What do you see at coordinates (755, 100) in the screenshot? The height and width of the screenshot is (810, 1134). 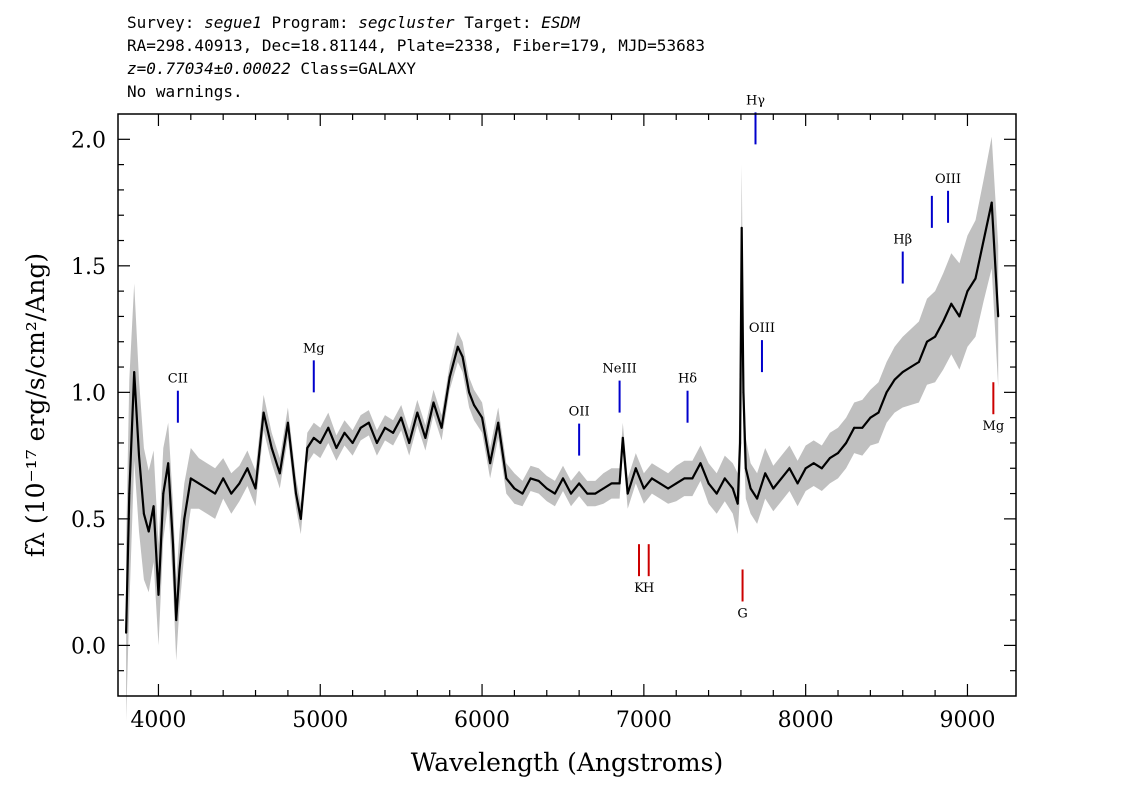 I see `line-marker-label: Hγ` at bounding box center [755, 100].